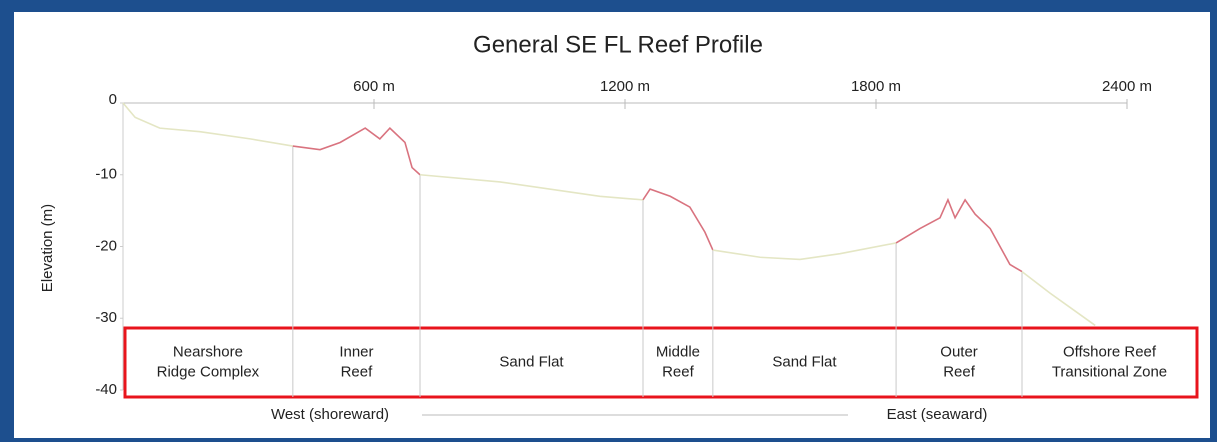 This screenshot has width=1217, height=447. I want to click on zone-label: Offshore Reef, so click(1110, 351).